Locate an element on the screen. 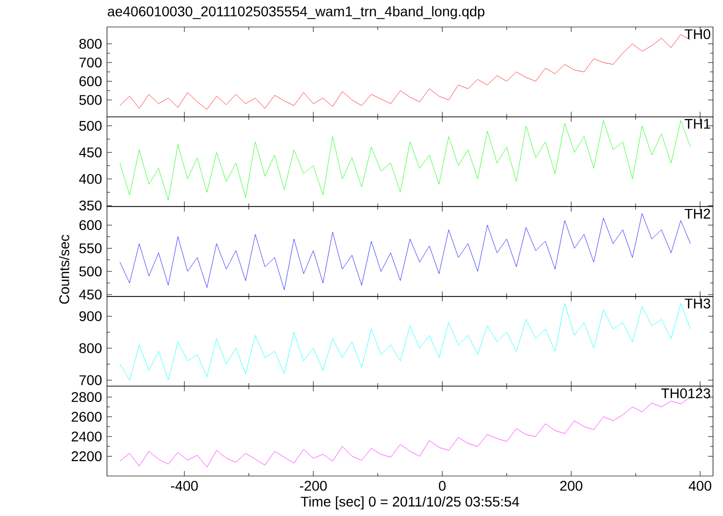 Image resolution: width=723 pixels, height=516 pixels. x-tick-label: -400 is located at coordinates (184, 485).